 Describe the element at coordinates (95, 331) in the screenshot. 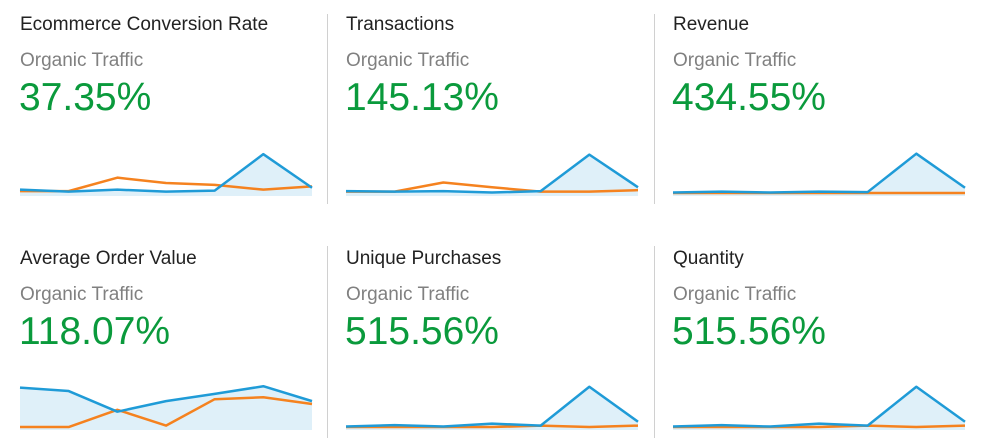

I see `card-value: 118.07%` at that location.